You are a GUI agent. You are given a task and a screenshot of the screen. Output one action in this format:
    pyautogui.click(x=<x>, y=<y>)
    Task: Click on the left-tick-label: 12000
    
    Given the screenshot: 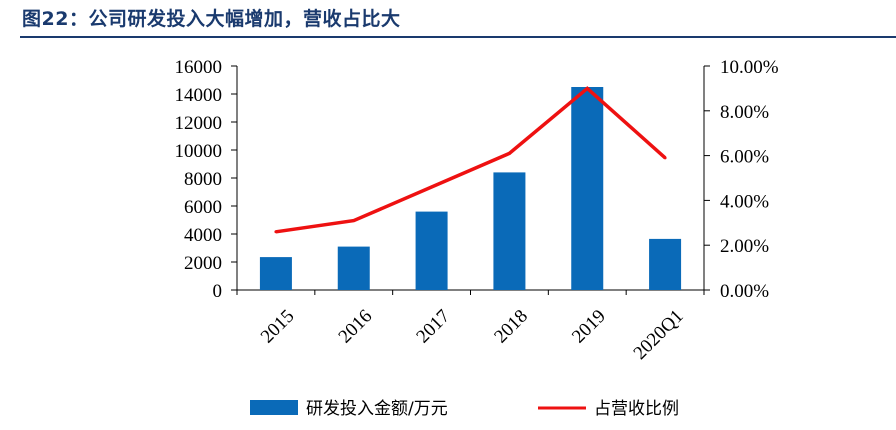 What is the action you would take?
    pyautogui.click(x=199, y=123)
    